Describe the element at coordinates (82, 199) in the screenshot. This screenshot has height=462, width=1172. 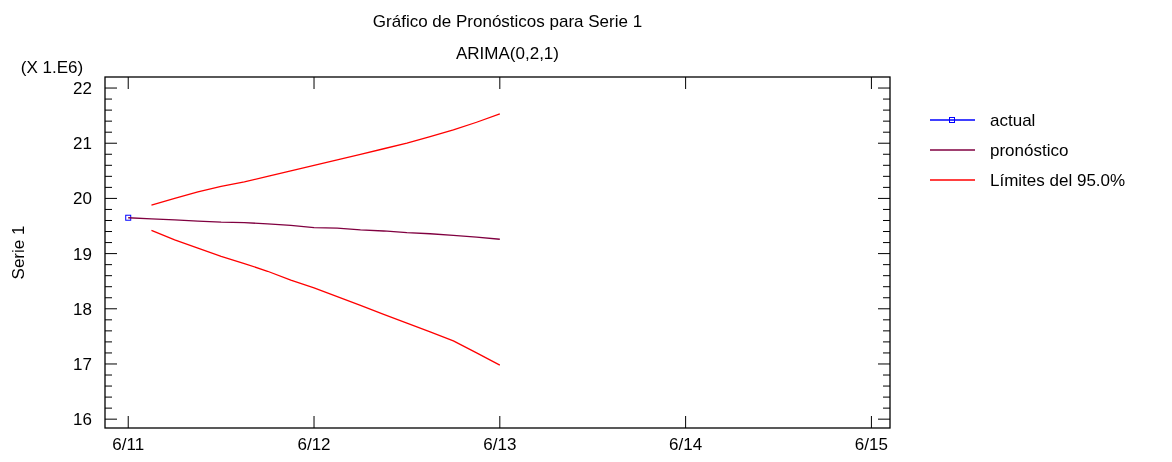
I see `y-tick-label: 20` at that location.